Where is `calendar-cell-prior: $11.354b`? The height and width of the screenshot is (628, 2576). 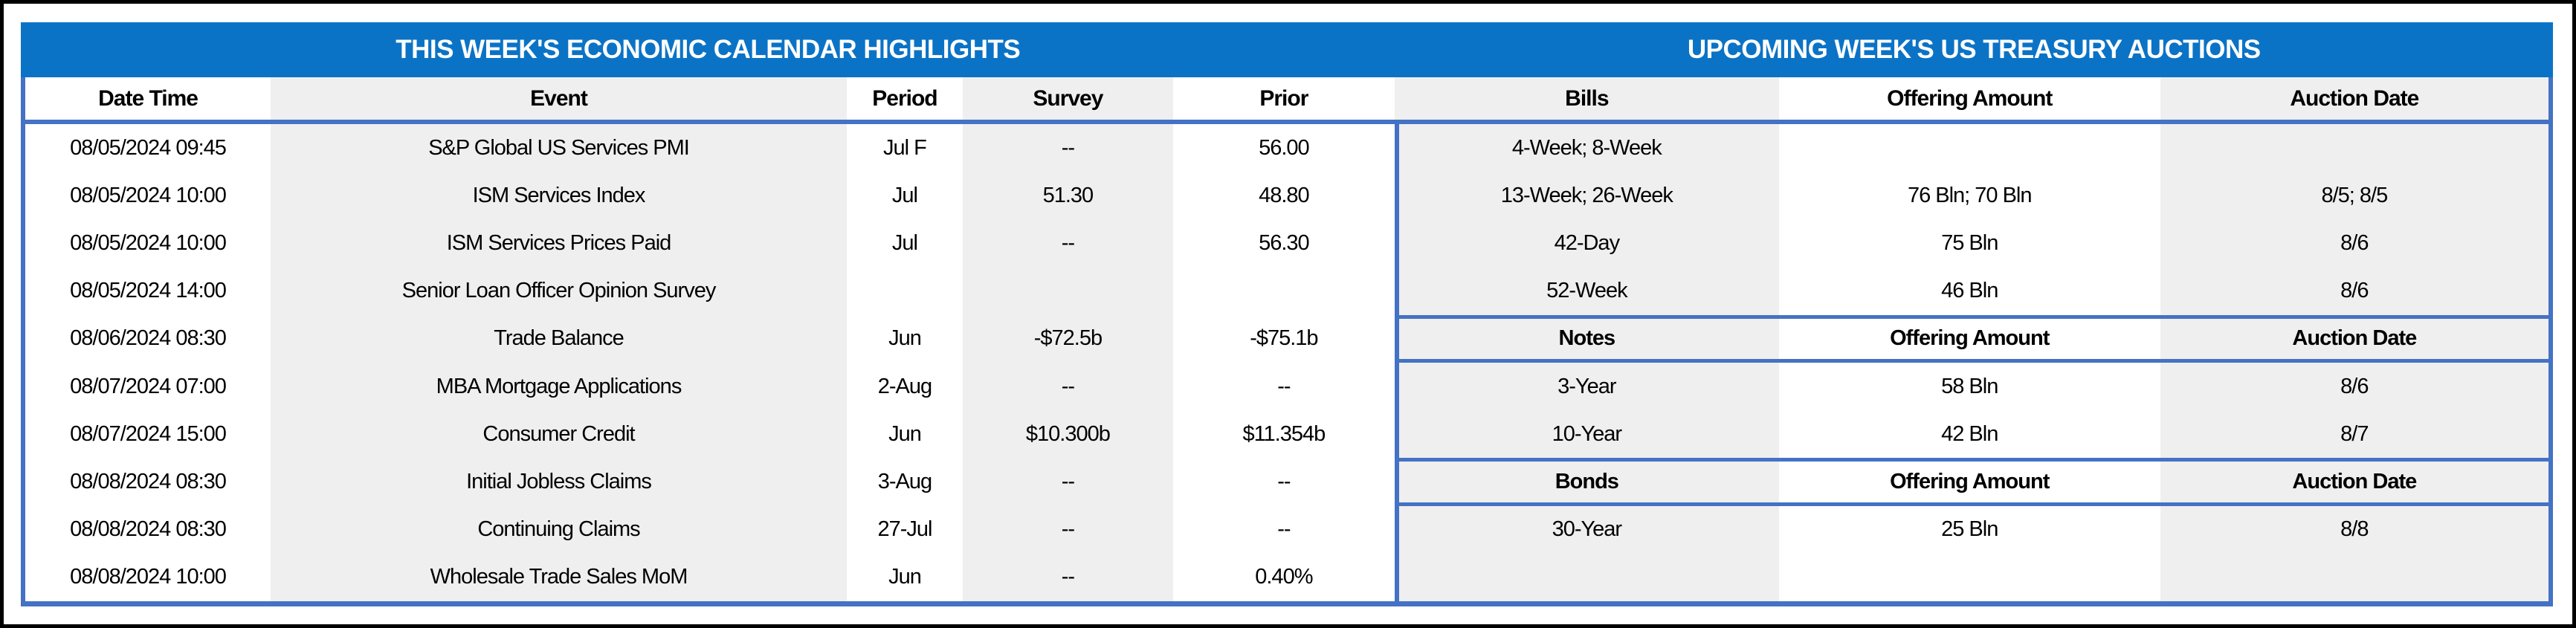
calendar-cell-prior: $11.354b is located at coordinates (1283, 434).